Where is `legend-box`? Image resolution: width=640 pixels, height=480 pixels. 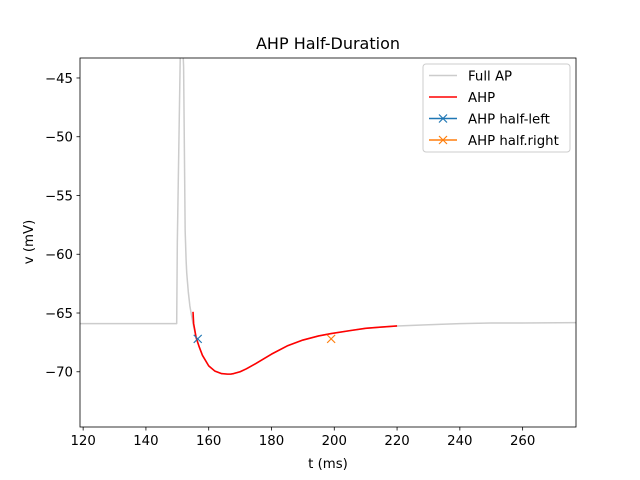 legend-box is located at coordinates (496, 108).